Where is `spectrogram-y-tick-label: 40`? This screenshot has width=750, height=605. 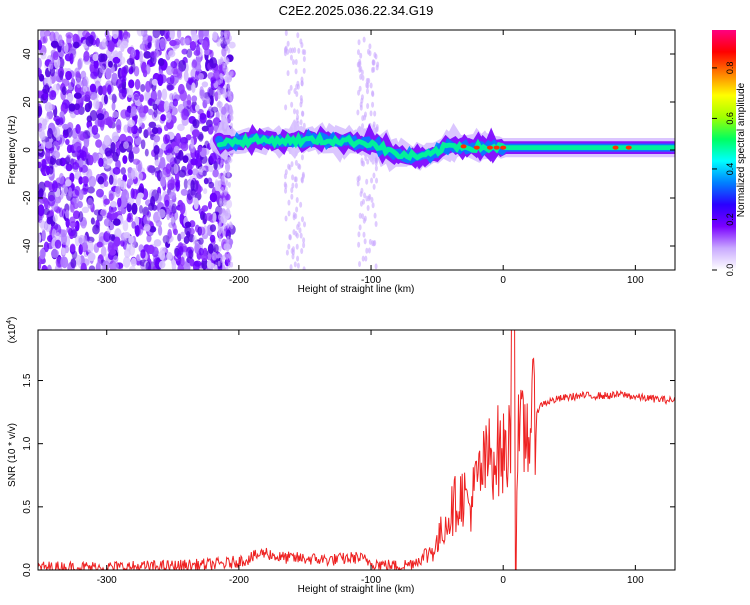
spectrogram-y-tick-label: 40 is located at coordinates (27, 54).